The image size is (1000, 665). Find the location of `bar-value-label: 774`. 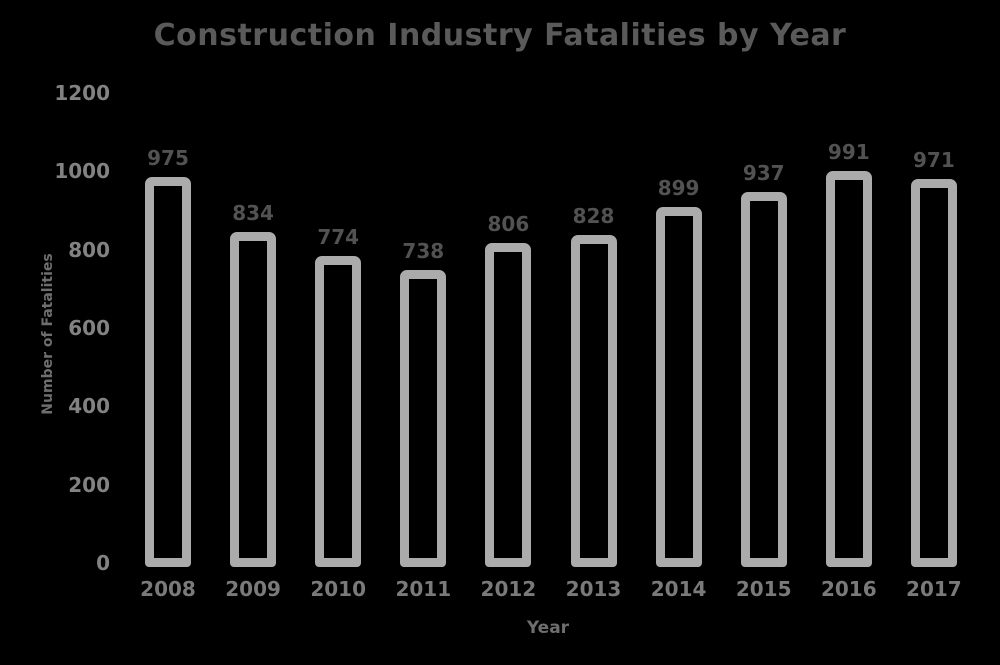

bar-value-label: 774 is located at coordinates (338, 236).